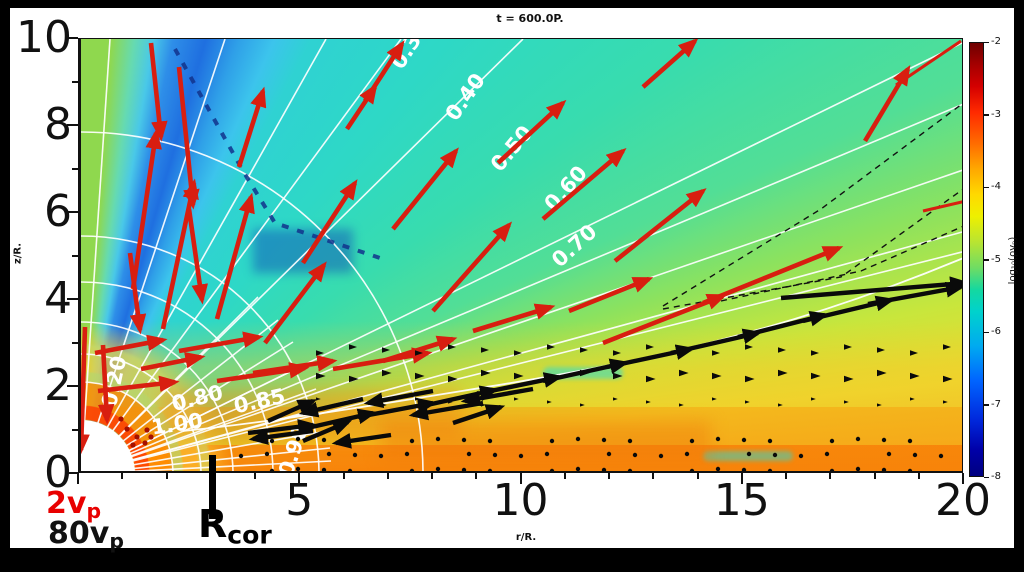  What do you see at coordinates (963, 500) in the screenshot?
I see `x-tick-label: 20` at bounding box center [963, 500].